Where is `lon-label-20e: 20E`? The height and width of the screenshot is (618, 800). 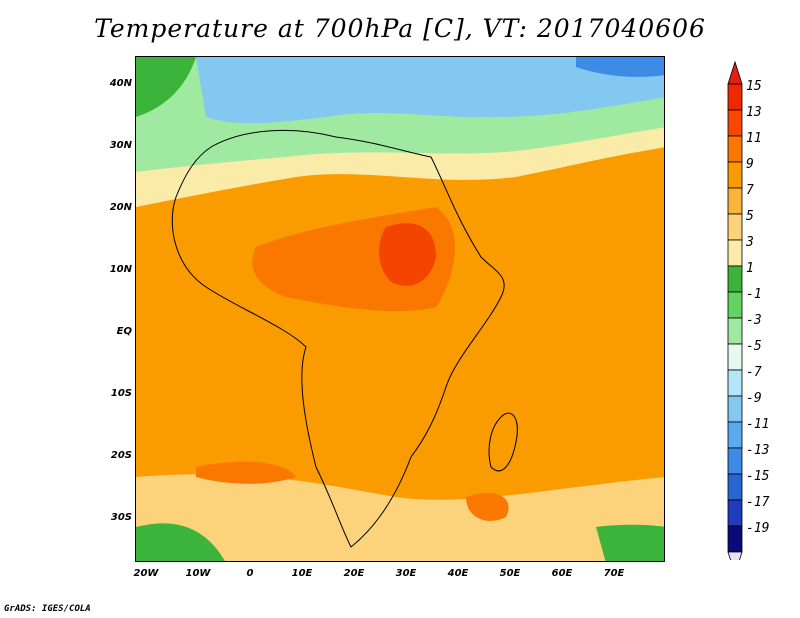
lon-label-20e: 20E is located at coordinates (354, 573).